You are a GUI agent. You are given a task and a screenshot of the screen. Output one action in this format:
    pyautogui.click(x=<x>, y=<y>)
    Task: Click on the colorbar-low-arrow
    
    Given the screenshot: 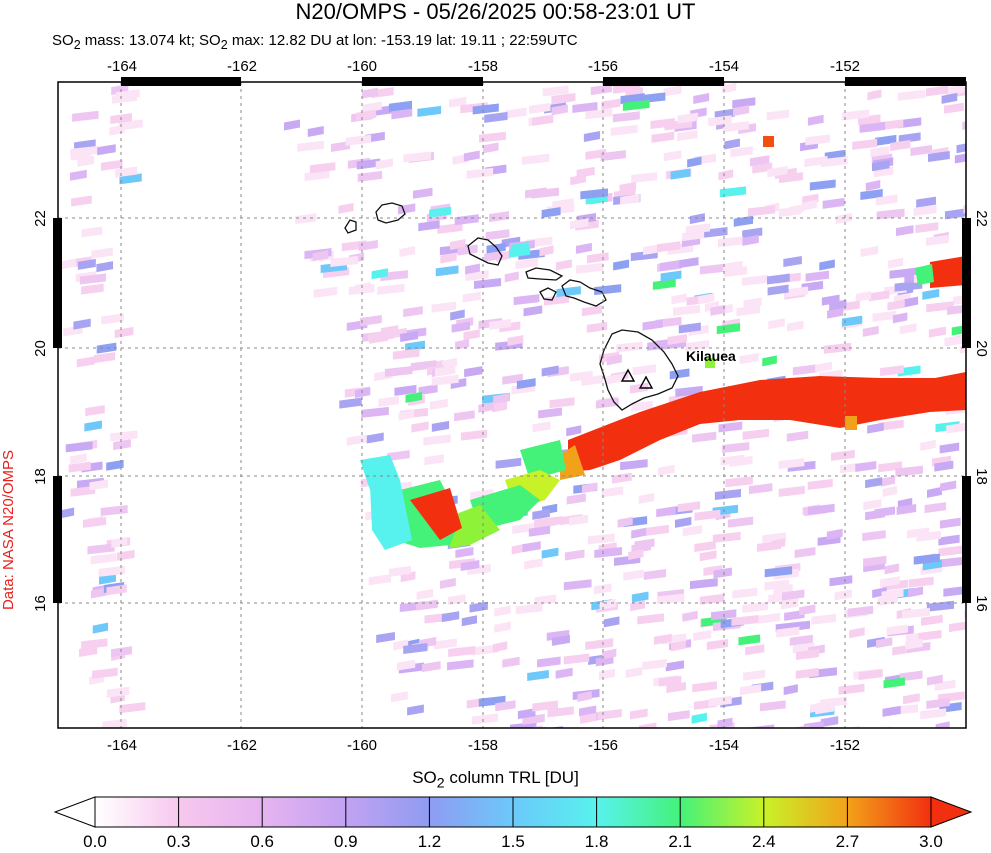 What is the action you would take?
    pyautogui.click(x=74, y=812)
    